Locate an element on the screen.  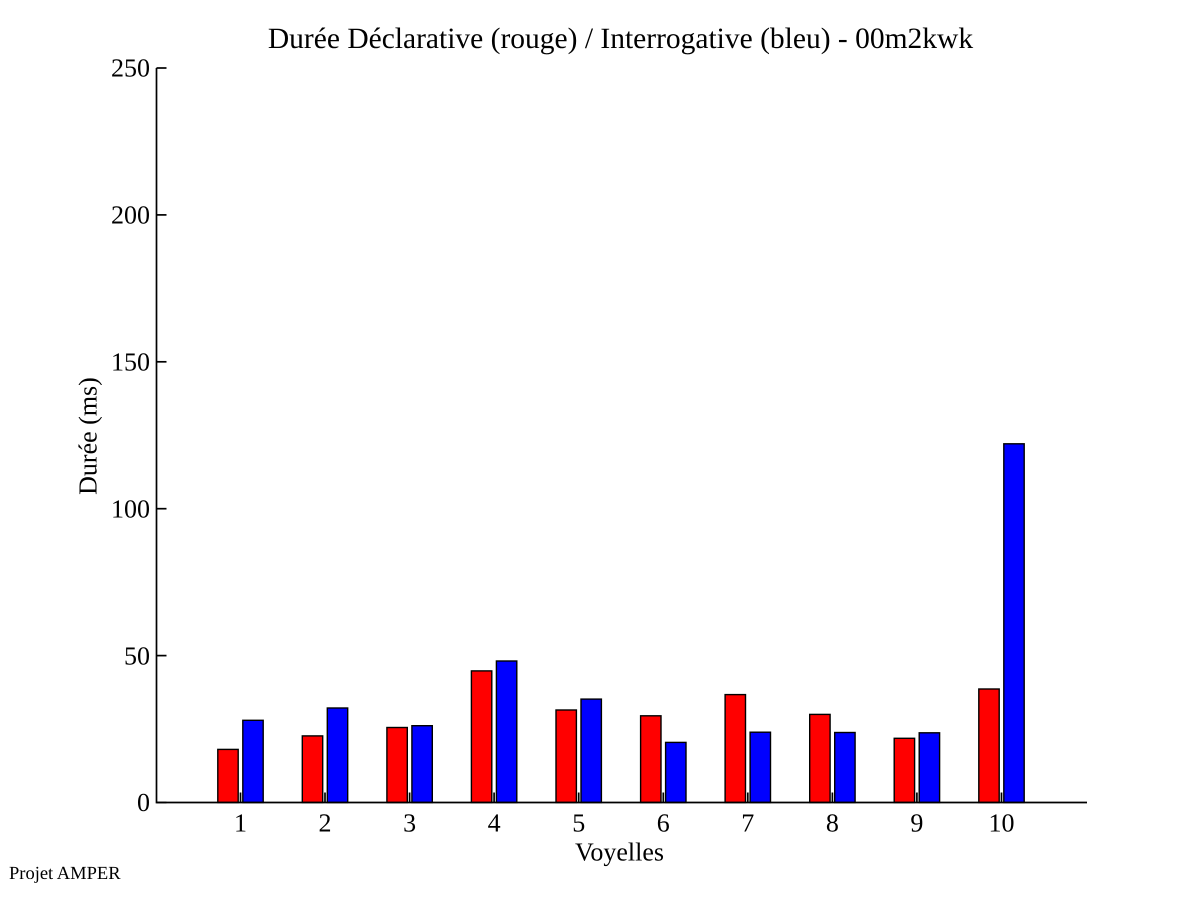
svg-text: 6 is located at coordinates (663, 822).